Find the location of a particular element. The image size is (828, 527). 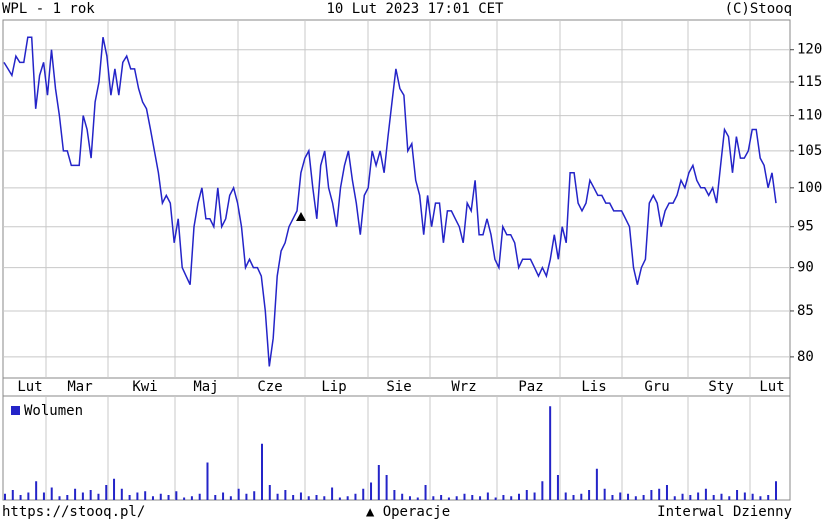

y-tick-label: 90 is located at coordinates (805, 268).